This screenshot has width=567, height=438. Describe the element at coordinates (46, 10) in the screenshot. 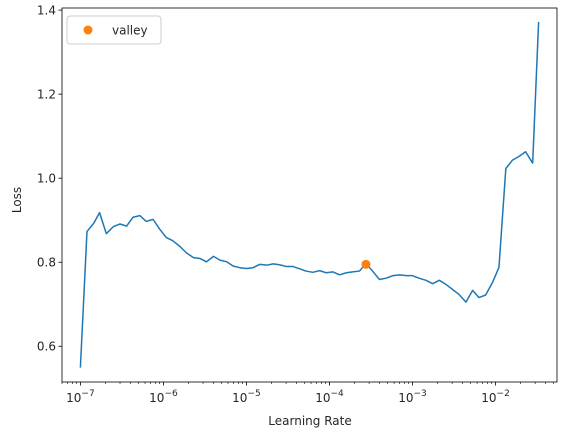

I see `y-tick-label: 1.4` at that location.